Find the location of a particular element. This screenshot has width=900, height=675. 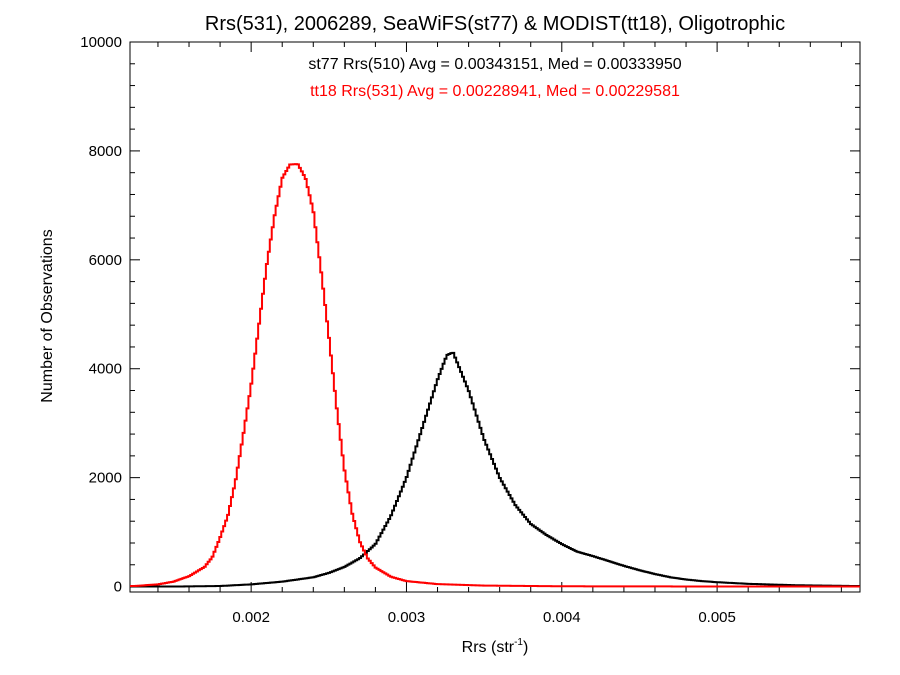

y-axis-label: Number of Observations is located at coordinates (47, 315).